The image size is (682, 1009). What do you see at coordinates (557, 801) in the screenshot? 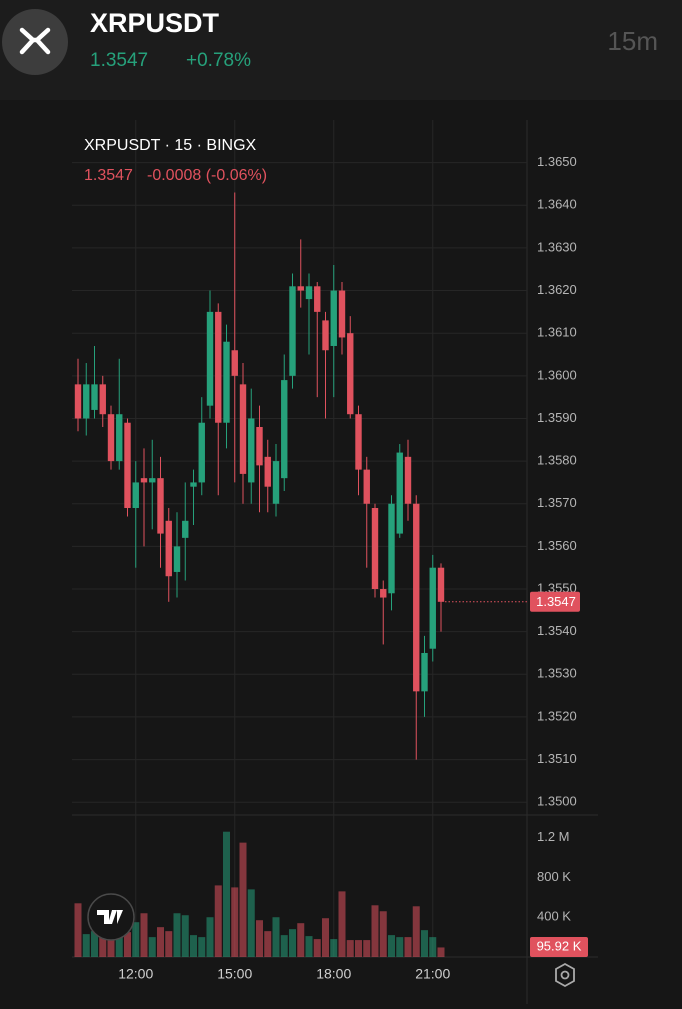
I see `y-tick-label: 1.3500` at bounding box center [557, 801].